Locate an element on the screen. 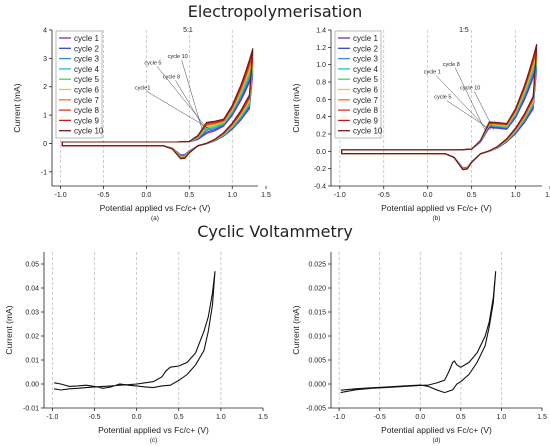  panel-b-x-tick-label: 1.5 is located at coordinates (547, 195).